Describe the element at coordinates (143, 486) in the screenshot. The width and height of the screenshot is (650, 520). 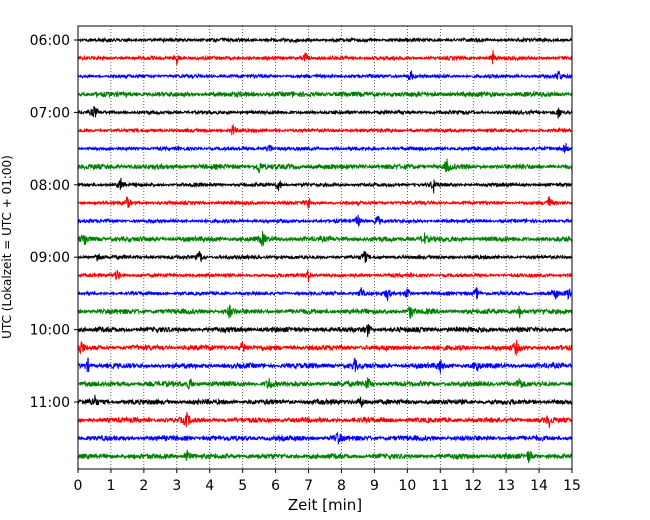
I see `x-tick-label: 2` at that location.